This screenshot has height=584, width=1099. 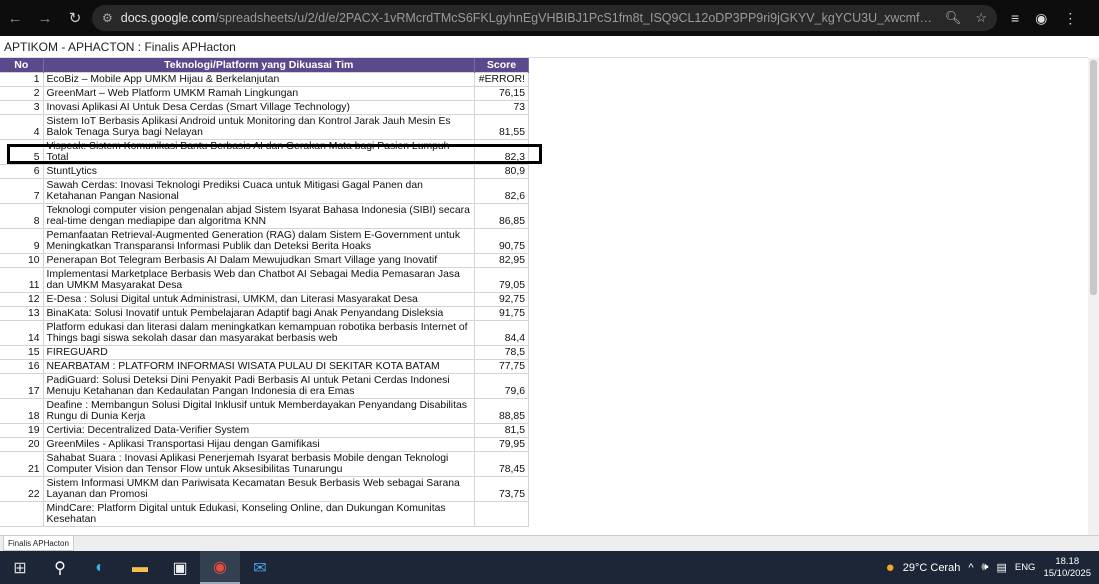 What do you see at coordinates (1025, 567) in the screenshot?
I see `language-indicator: ENG` at bounding box center [1025, 567].